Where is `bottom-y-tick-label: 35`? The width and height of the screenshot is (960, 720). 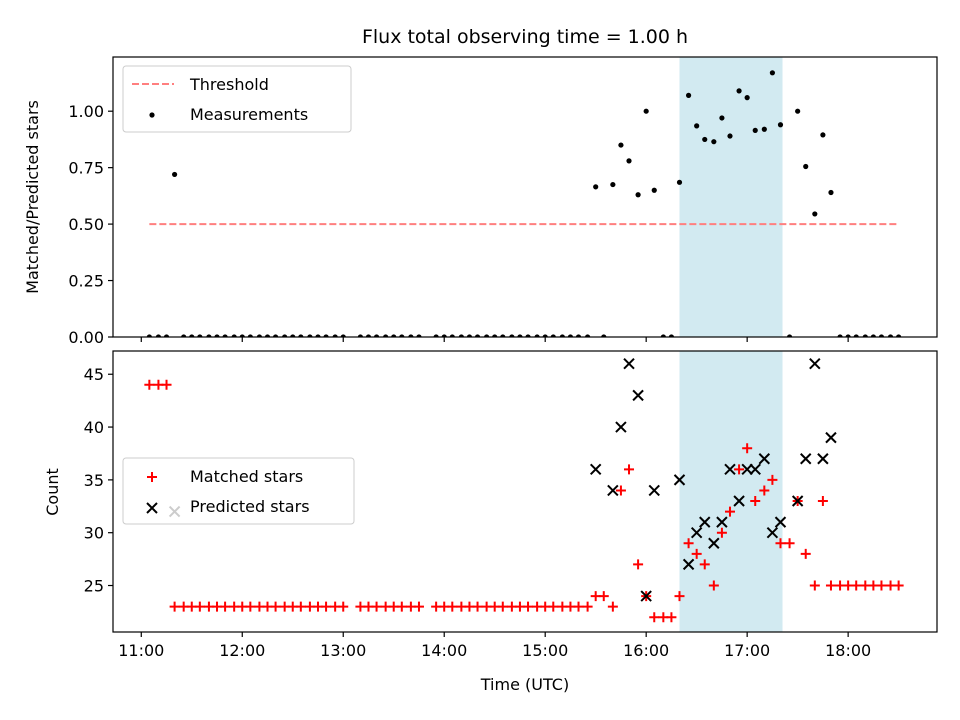
bottom-y-tick-label: 35 is located at coordinates (94, 480).